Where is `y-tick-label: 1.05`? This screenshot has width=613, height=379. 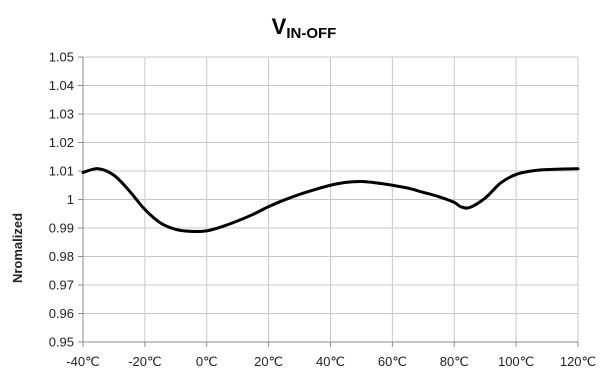
y-tick-label: 1.05 is located at coordinates (61, 57).